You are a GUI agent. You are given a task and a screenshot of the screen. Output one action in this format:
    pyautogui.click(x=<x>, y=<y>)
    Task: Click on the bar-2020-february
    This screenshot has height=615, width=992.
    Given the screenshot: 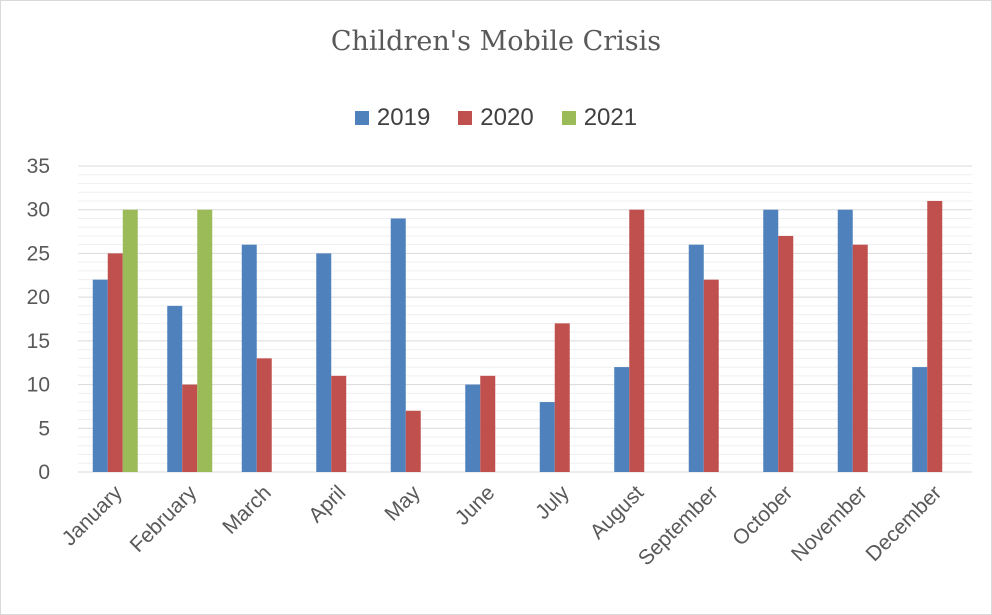 What is the action you would take?
    pyautogui.click(x=190, y=428)
    